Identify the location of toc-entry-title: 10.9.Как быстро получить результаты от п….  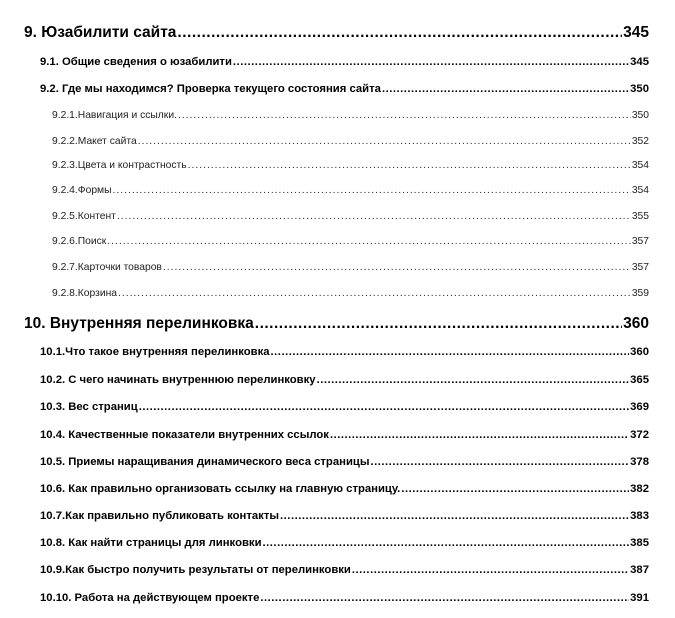
(195, 570).